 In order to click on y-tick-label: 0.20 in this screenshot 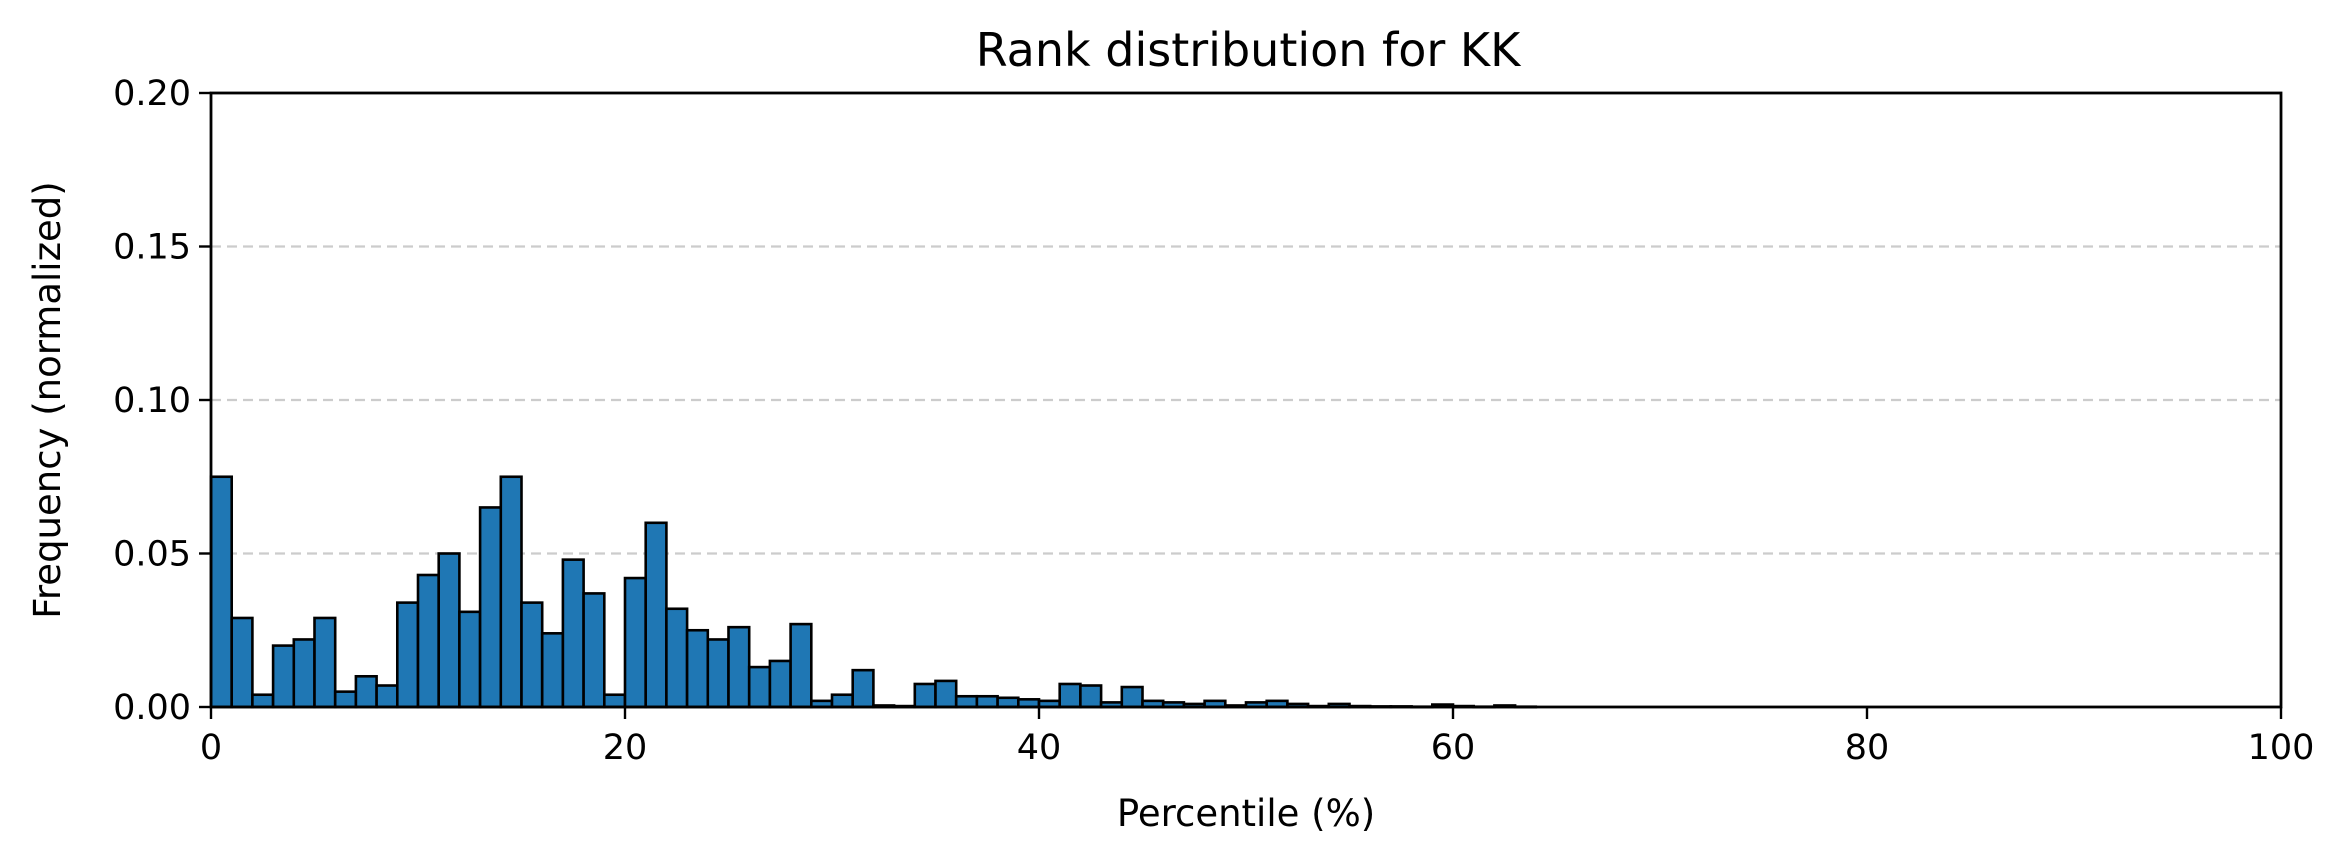, I will do `click(152, 94)`.